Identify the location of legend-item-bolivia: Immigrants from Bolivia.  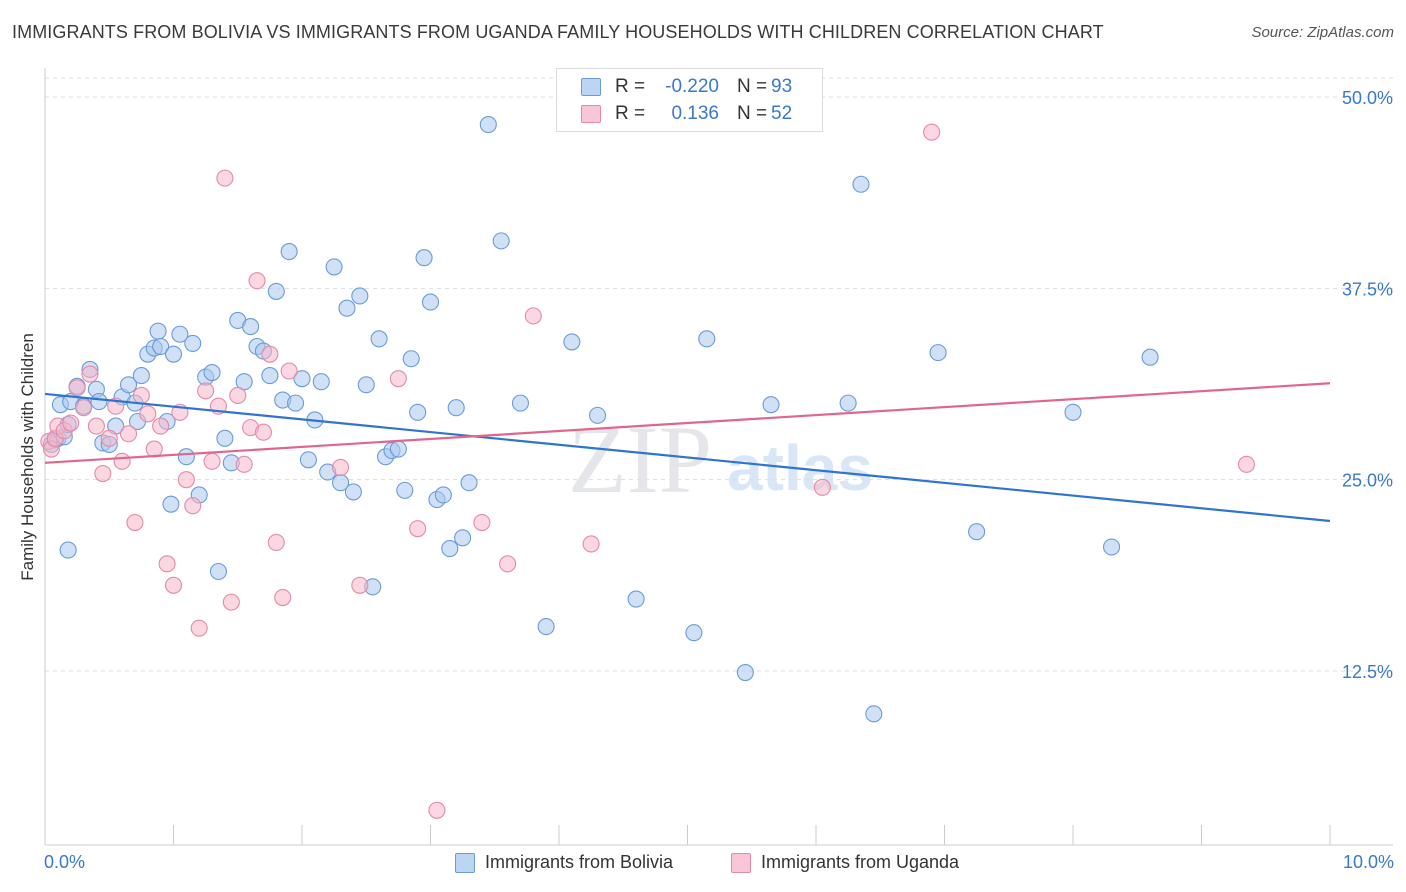
(564, 862).